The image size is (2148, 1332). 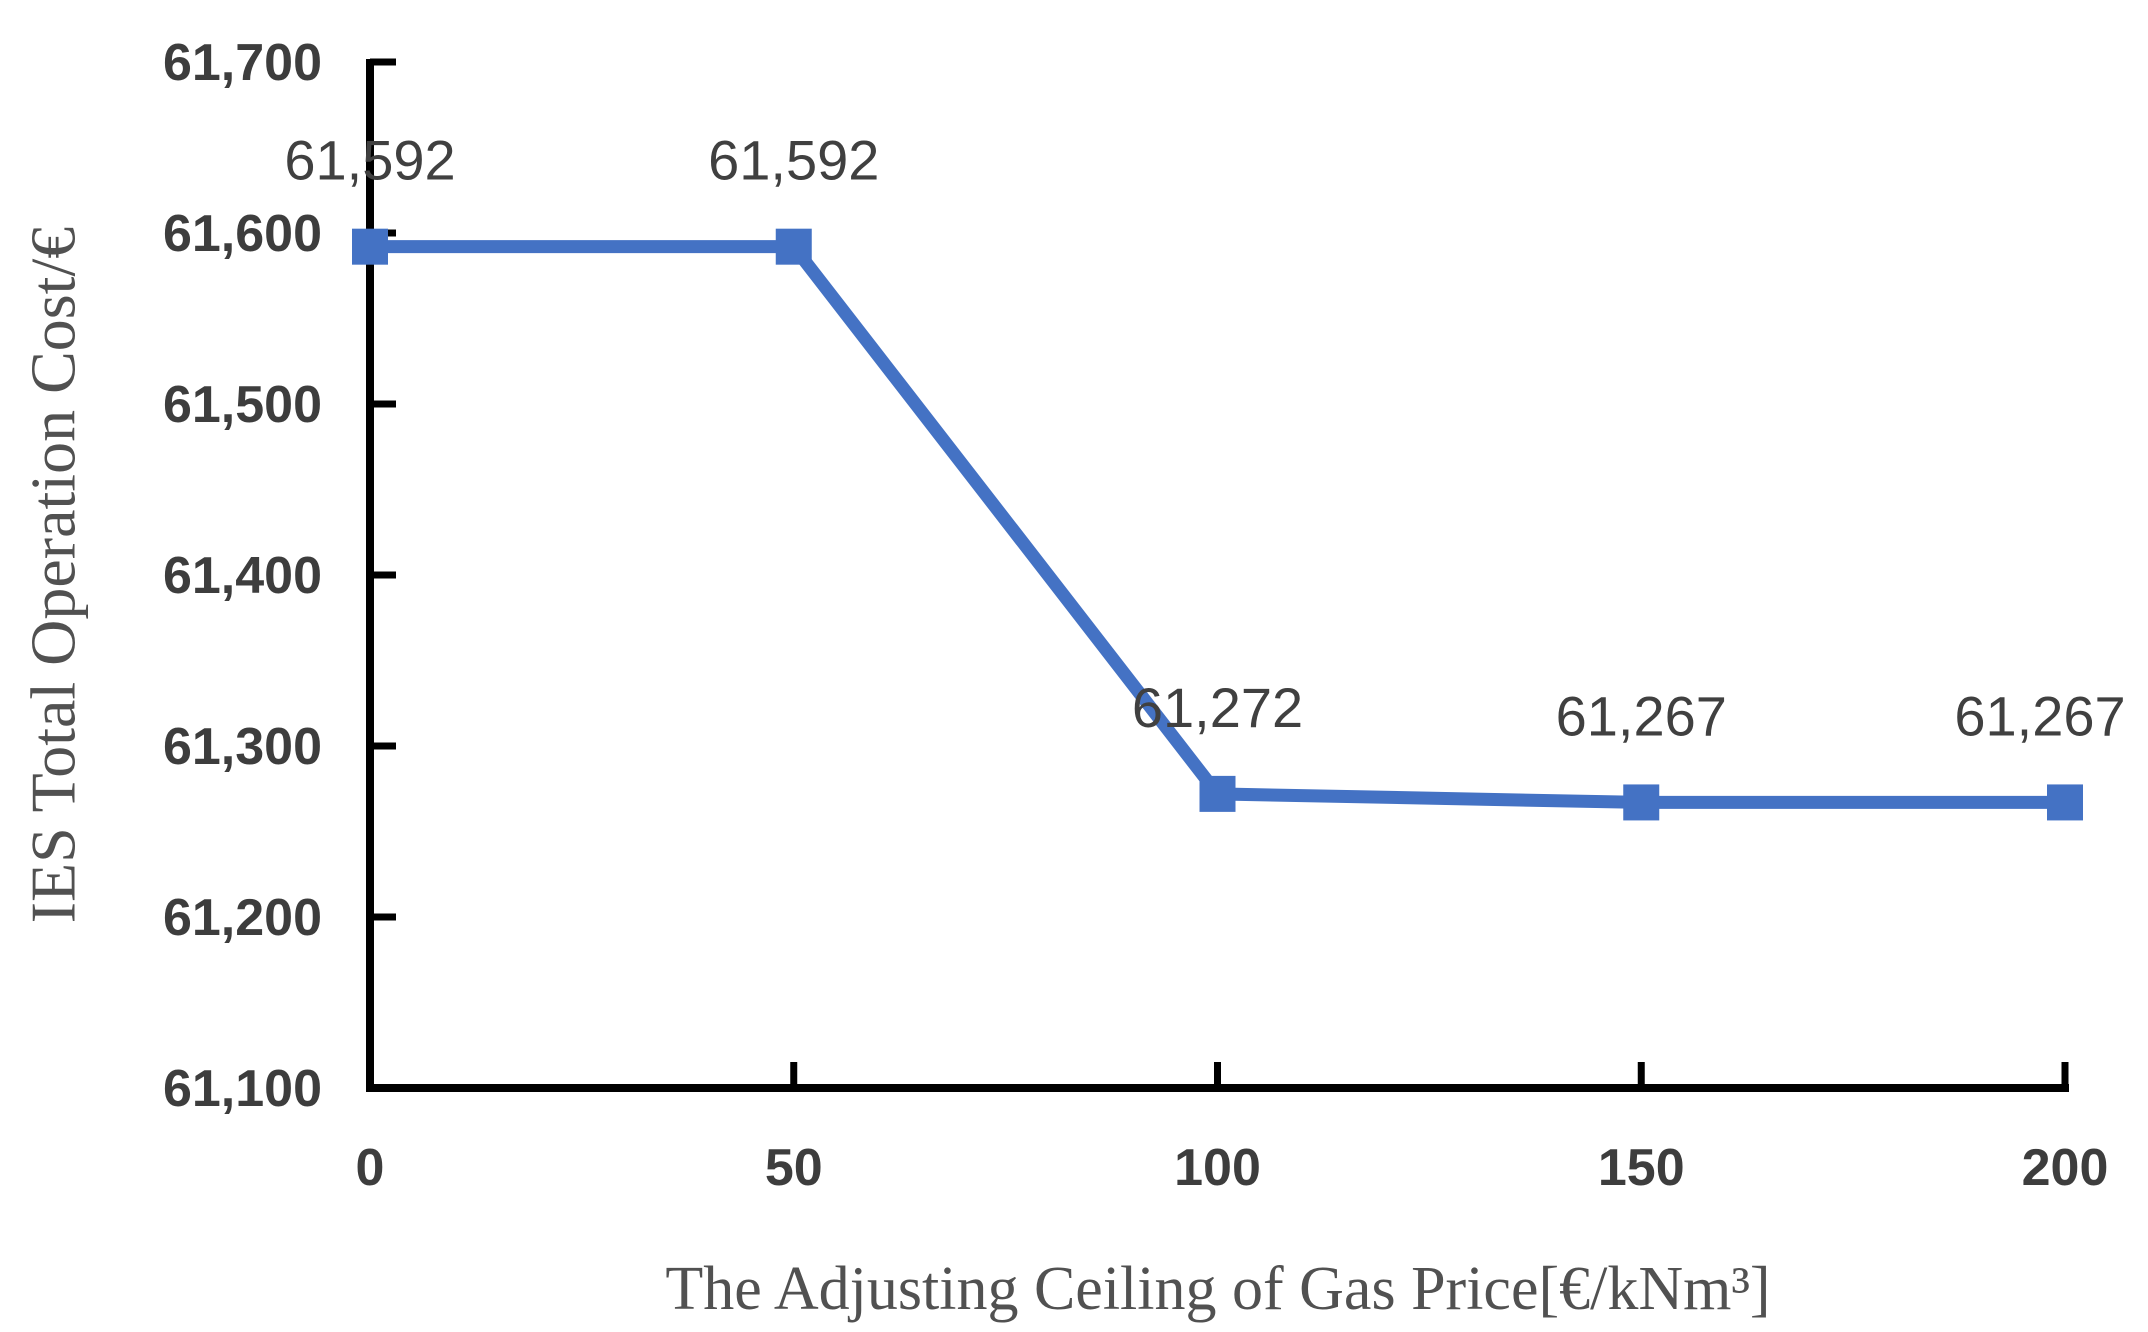 What do you see at coordinates (1429, 1075) in the screenshot?
I see `x-axis-ticks` at bounding box center [1429, 1075].